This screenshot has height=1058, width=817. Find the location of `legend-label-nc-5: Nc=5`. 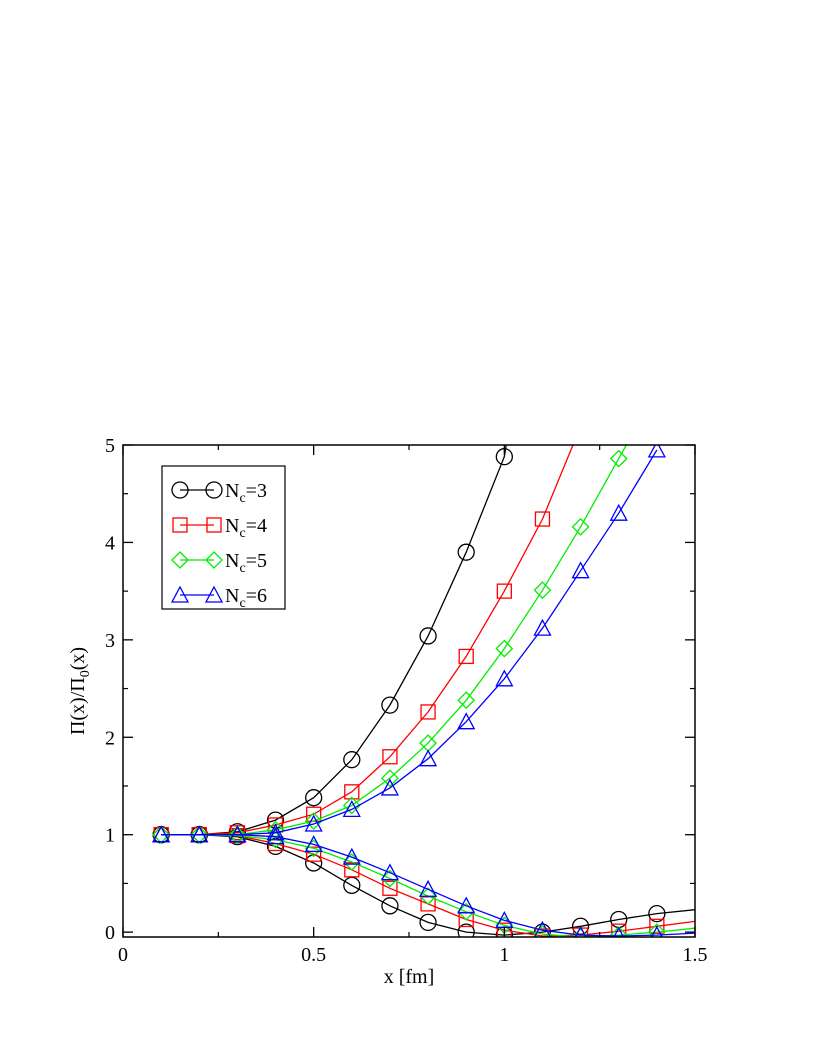

legend-label-nc-5: Nc=5 is located at coordinates (246, 563).